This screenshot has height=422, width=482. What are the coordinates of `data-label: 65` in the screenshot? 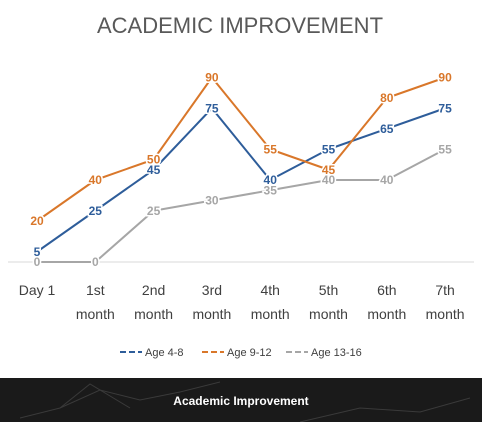 It's located at (387, 129).